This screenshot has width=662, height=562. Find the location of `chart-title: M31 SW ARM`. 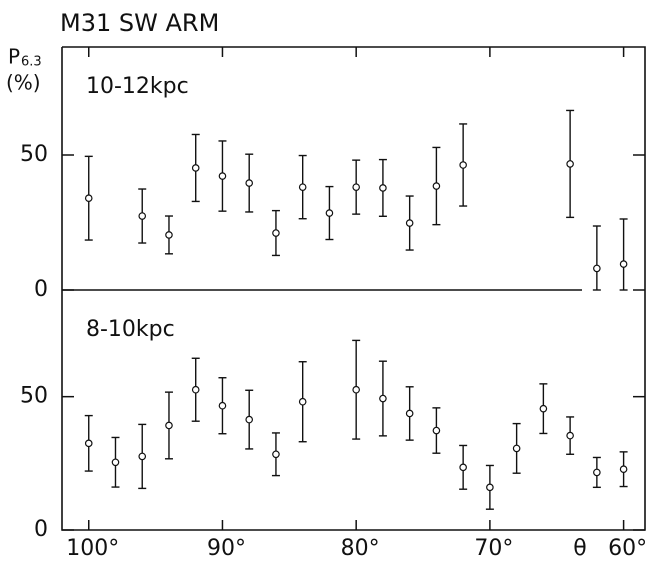

chart-title: M31 SW ARM is located at coordinates (139, 23).